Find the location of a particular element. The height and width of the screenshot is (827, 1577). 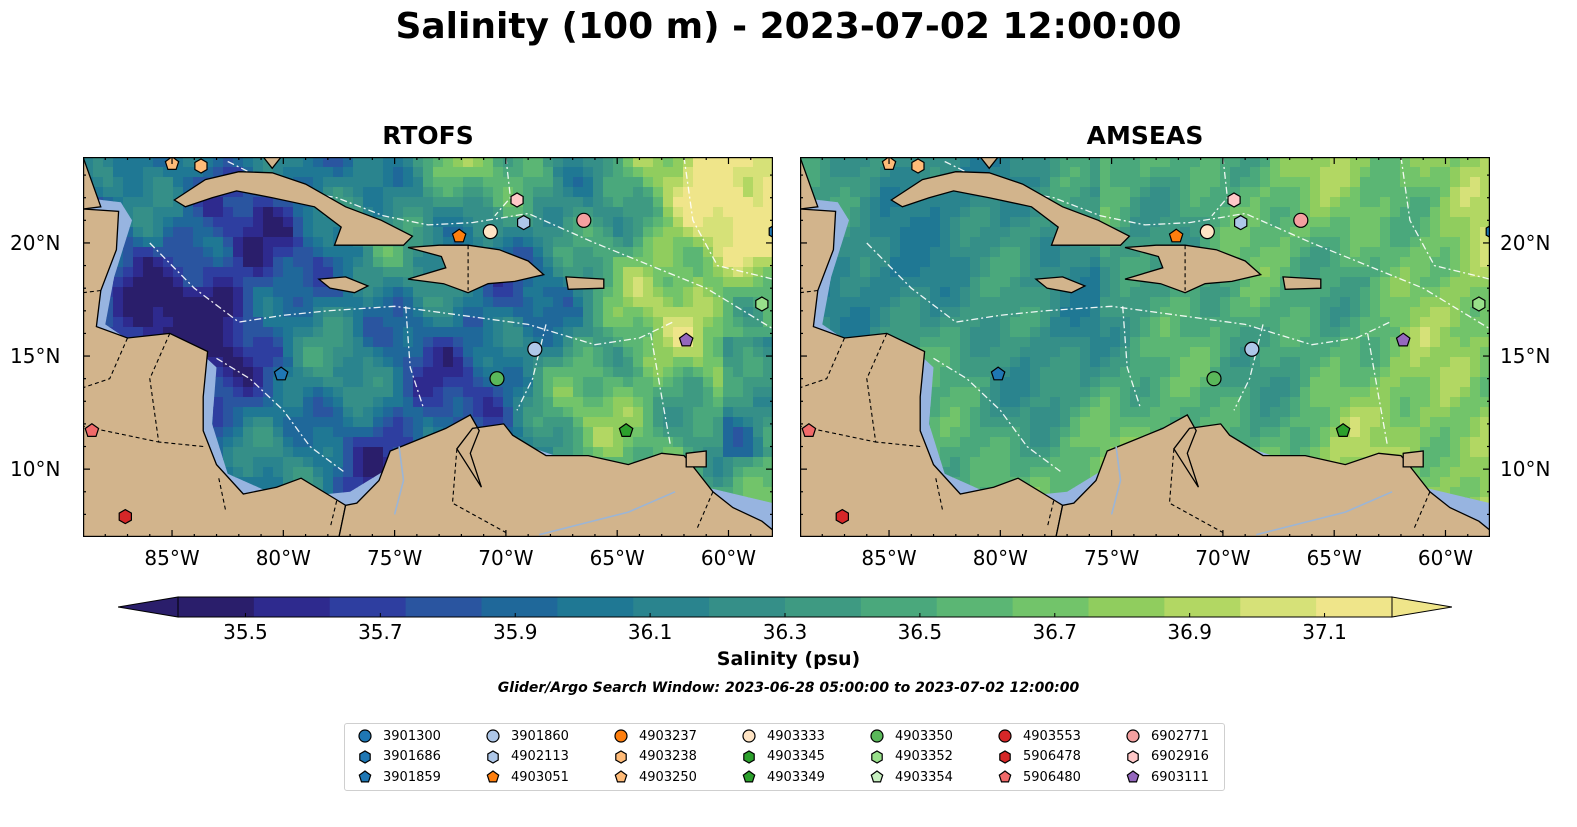

legend-item: 4903333 is located at coordinates (783, 736).